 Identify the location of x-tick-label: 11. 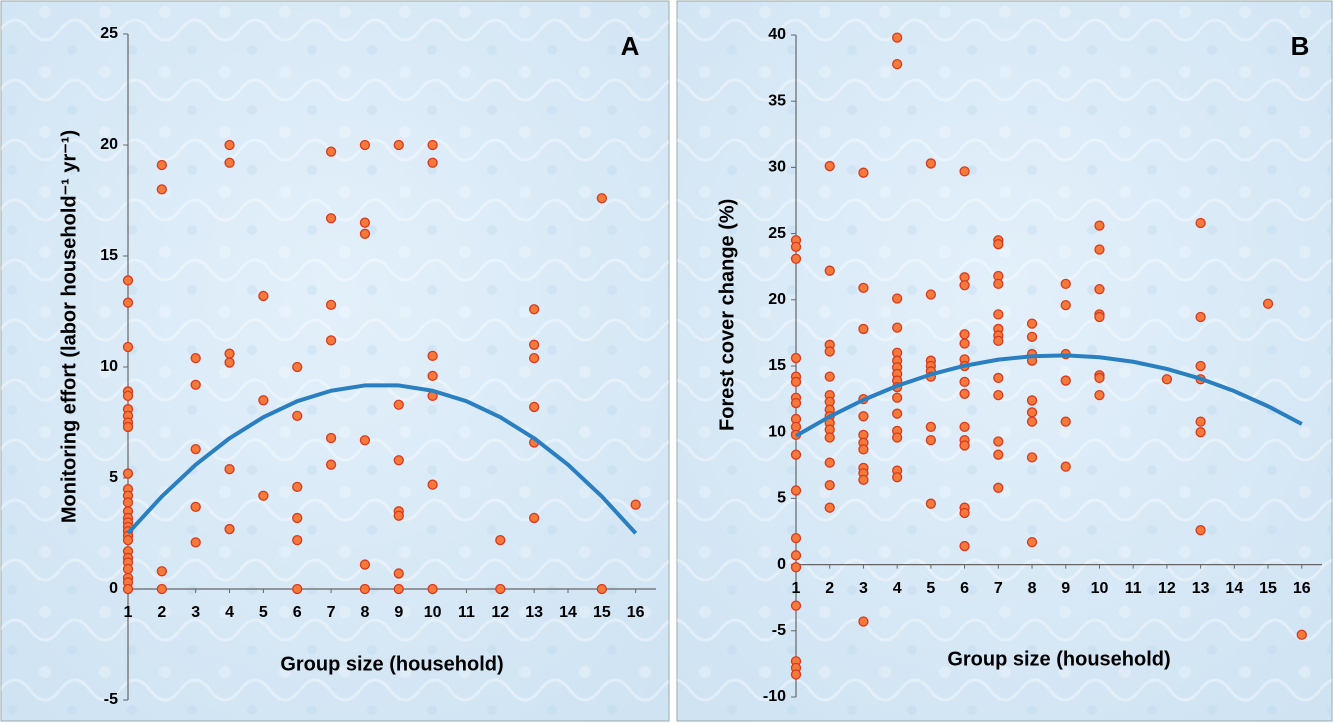
(1133, 588).